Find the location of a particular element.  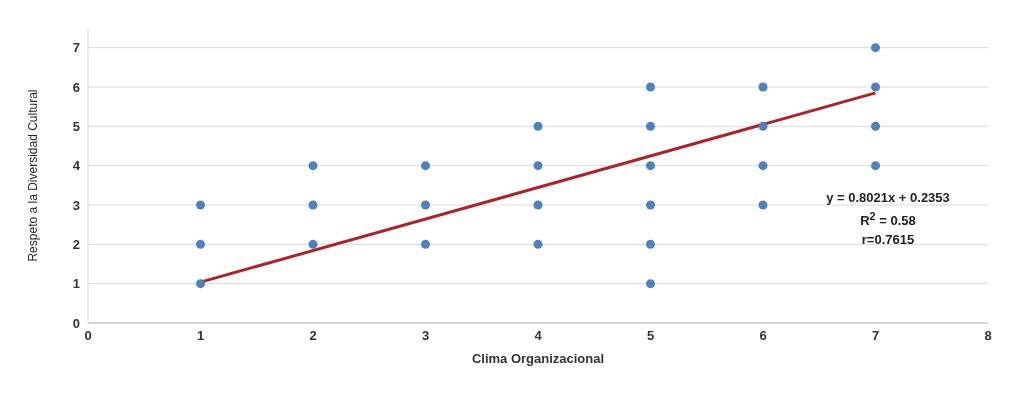

y-tick-label: 7 is located at coordinates (76, 48).